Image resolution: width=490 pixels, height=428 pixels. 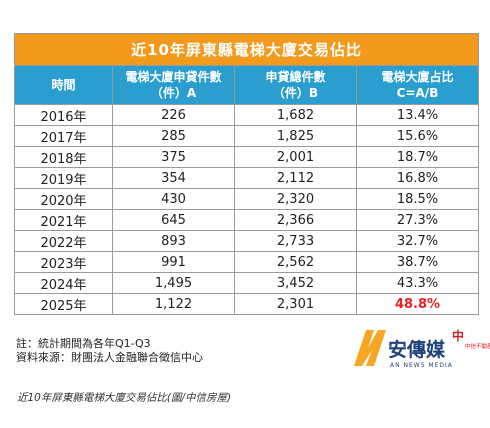 What do you see at coordinates (173, 115) in the screenshot?
I see `table-cell: 226` at bounding box center [173, 115].